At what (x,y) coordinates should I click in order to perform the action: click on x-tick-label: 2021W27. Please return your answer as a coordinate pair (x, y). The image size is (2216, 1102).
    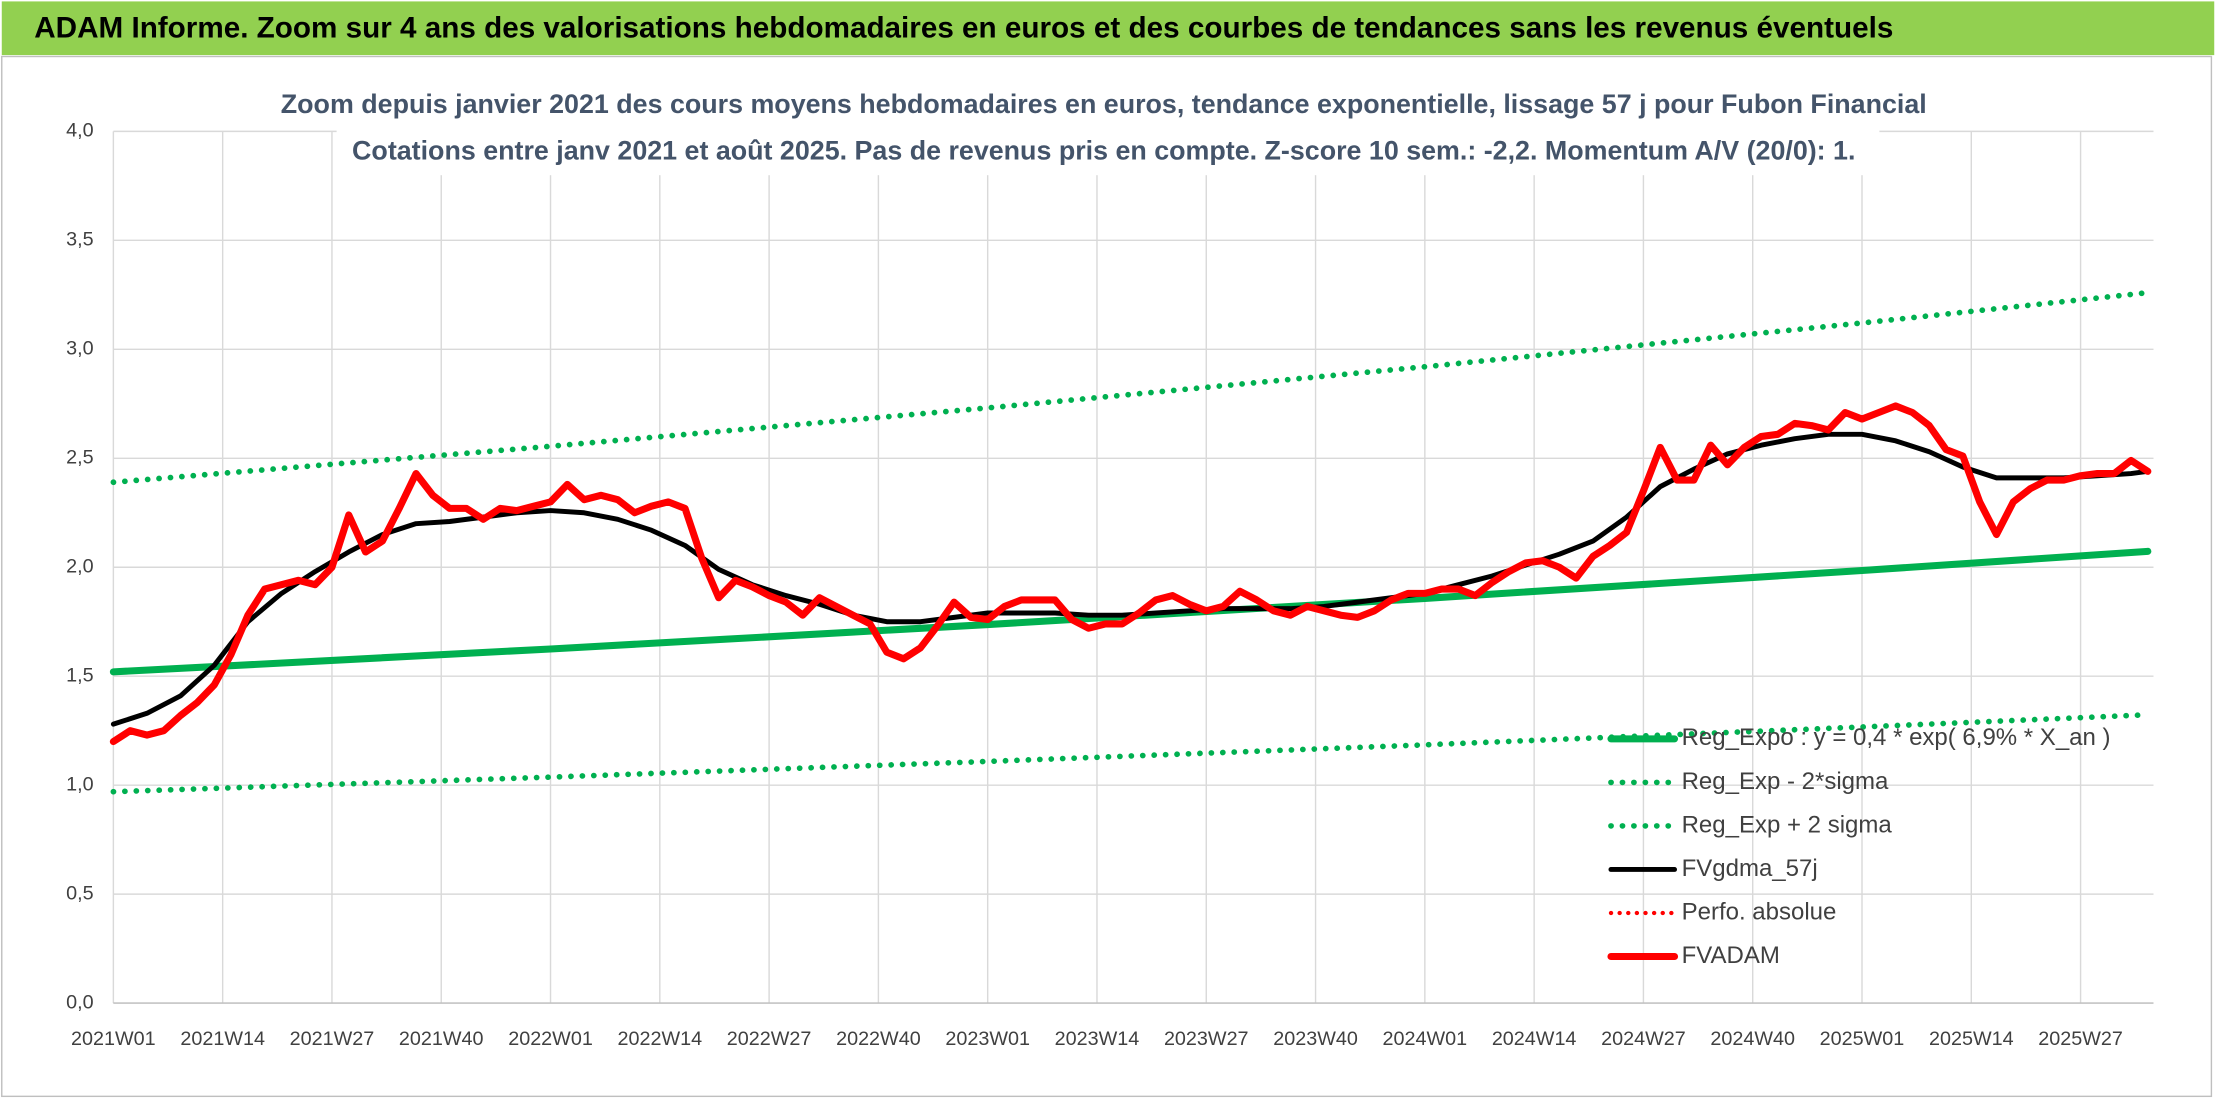
    Looking at the image, I should click on (332, 1039).